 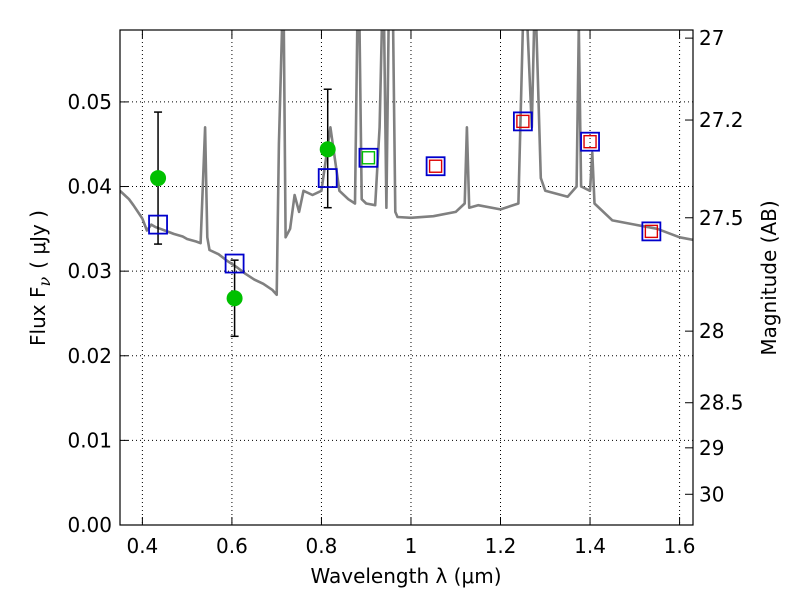 I want to click on right-tick-label: 27.2, so click(x=721, y=120).